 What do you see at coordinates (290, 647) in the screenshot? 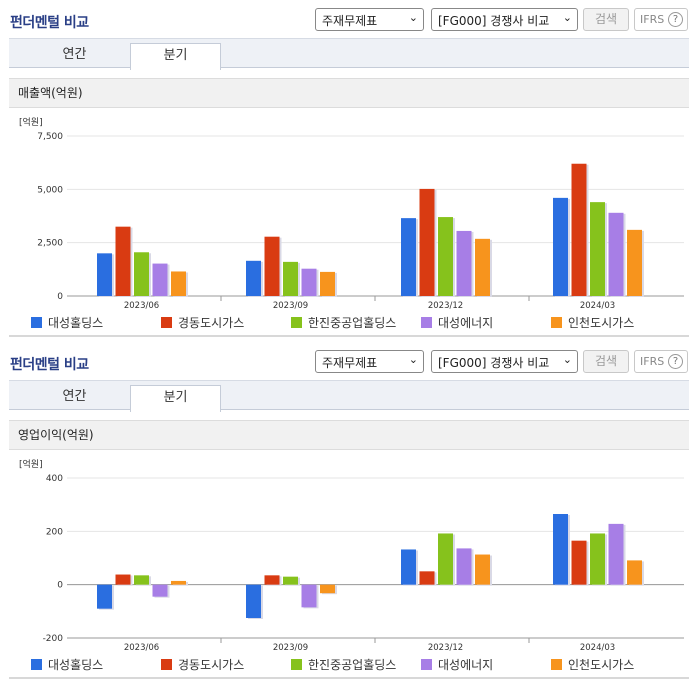
I see `x-tick-label: 2023/09` at bounding box center [290, 647].